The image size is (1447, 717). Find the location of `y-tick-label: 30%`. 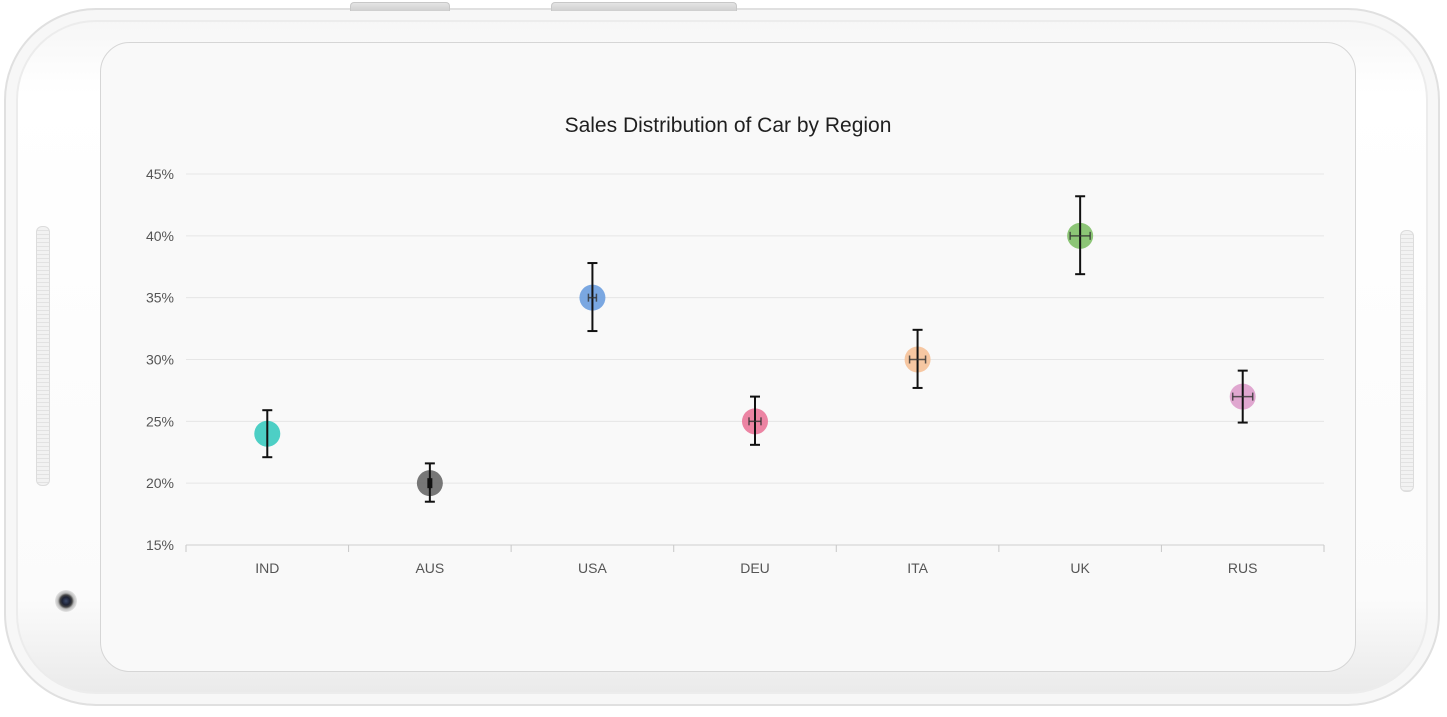

y-tick-label: 30% is located at coordinates (160, 360).